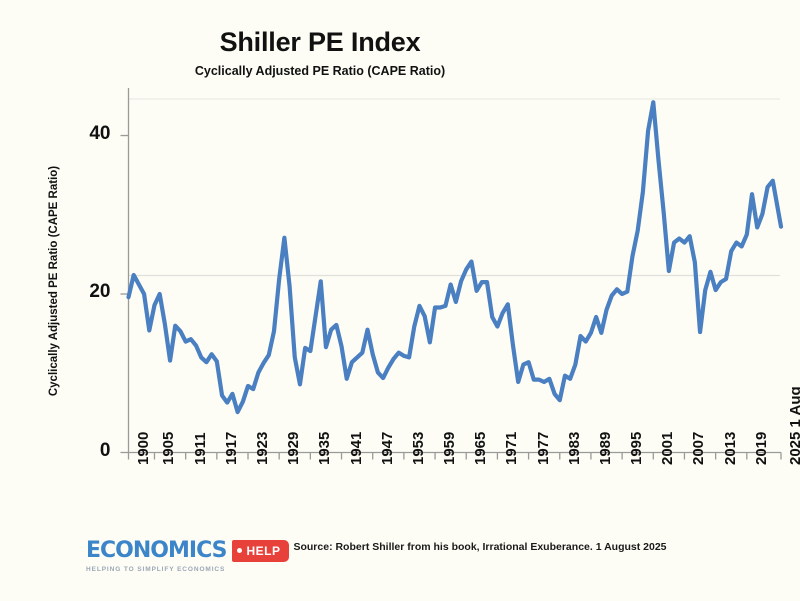  What do you see at coordinates (356, 448) in the screenshot?
I see `x-tick-label: 1941` at bounding box center [356, 448].